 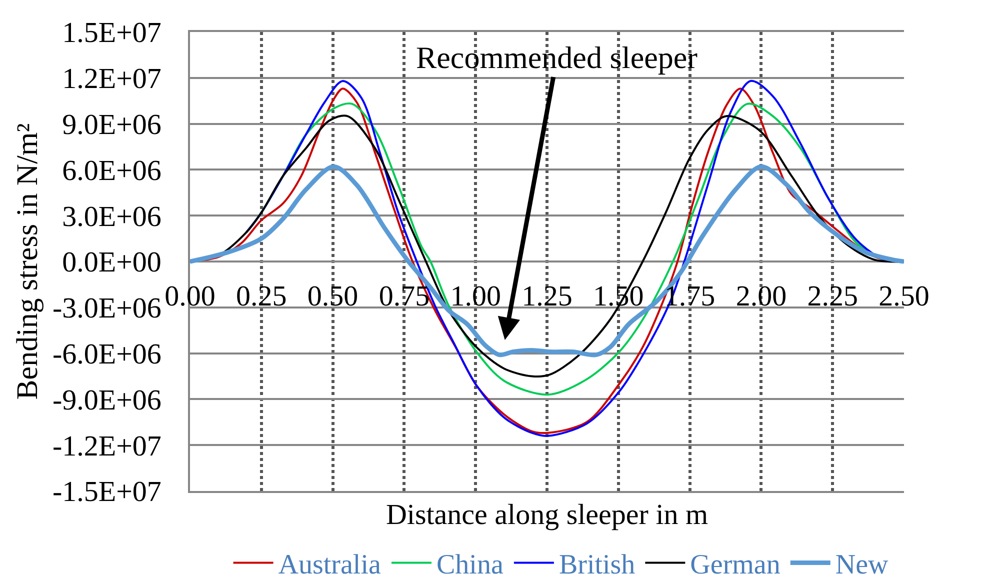 I want to click on x-tick-label: 0.50, so click(x=332, y=296).